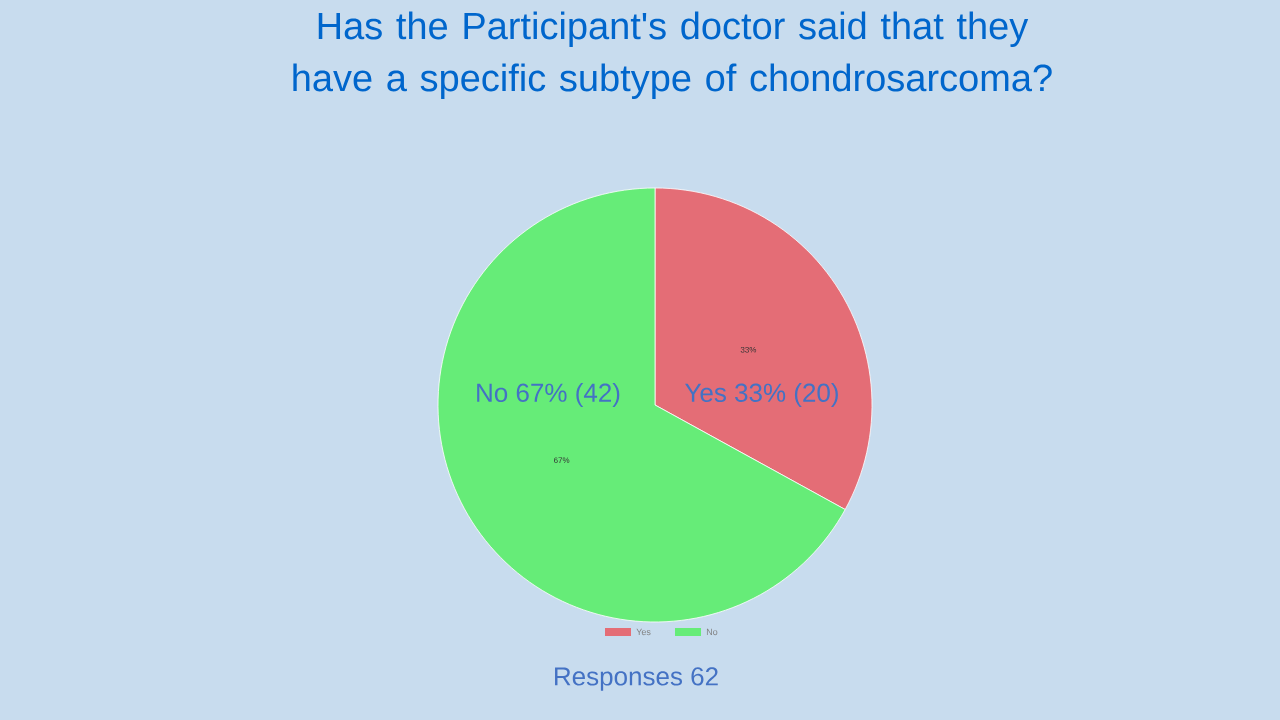 This screenshot has height=720, width=1280. I want to click on text: No 67% (42), so click(548, 395).